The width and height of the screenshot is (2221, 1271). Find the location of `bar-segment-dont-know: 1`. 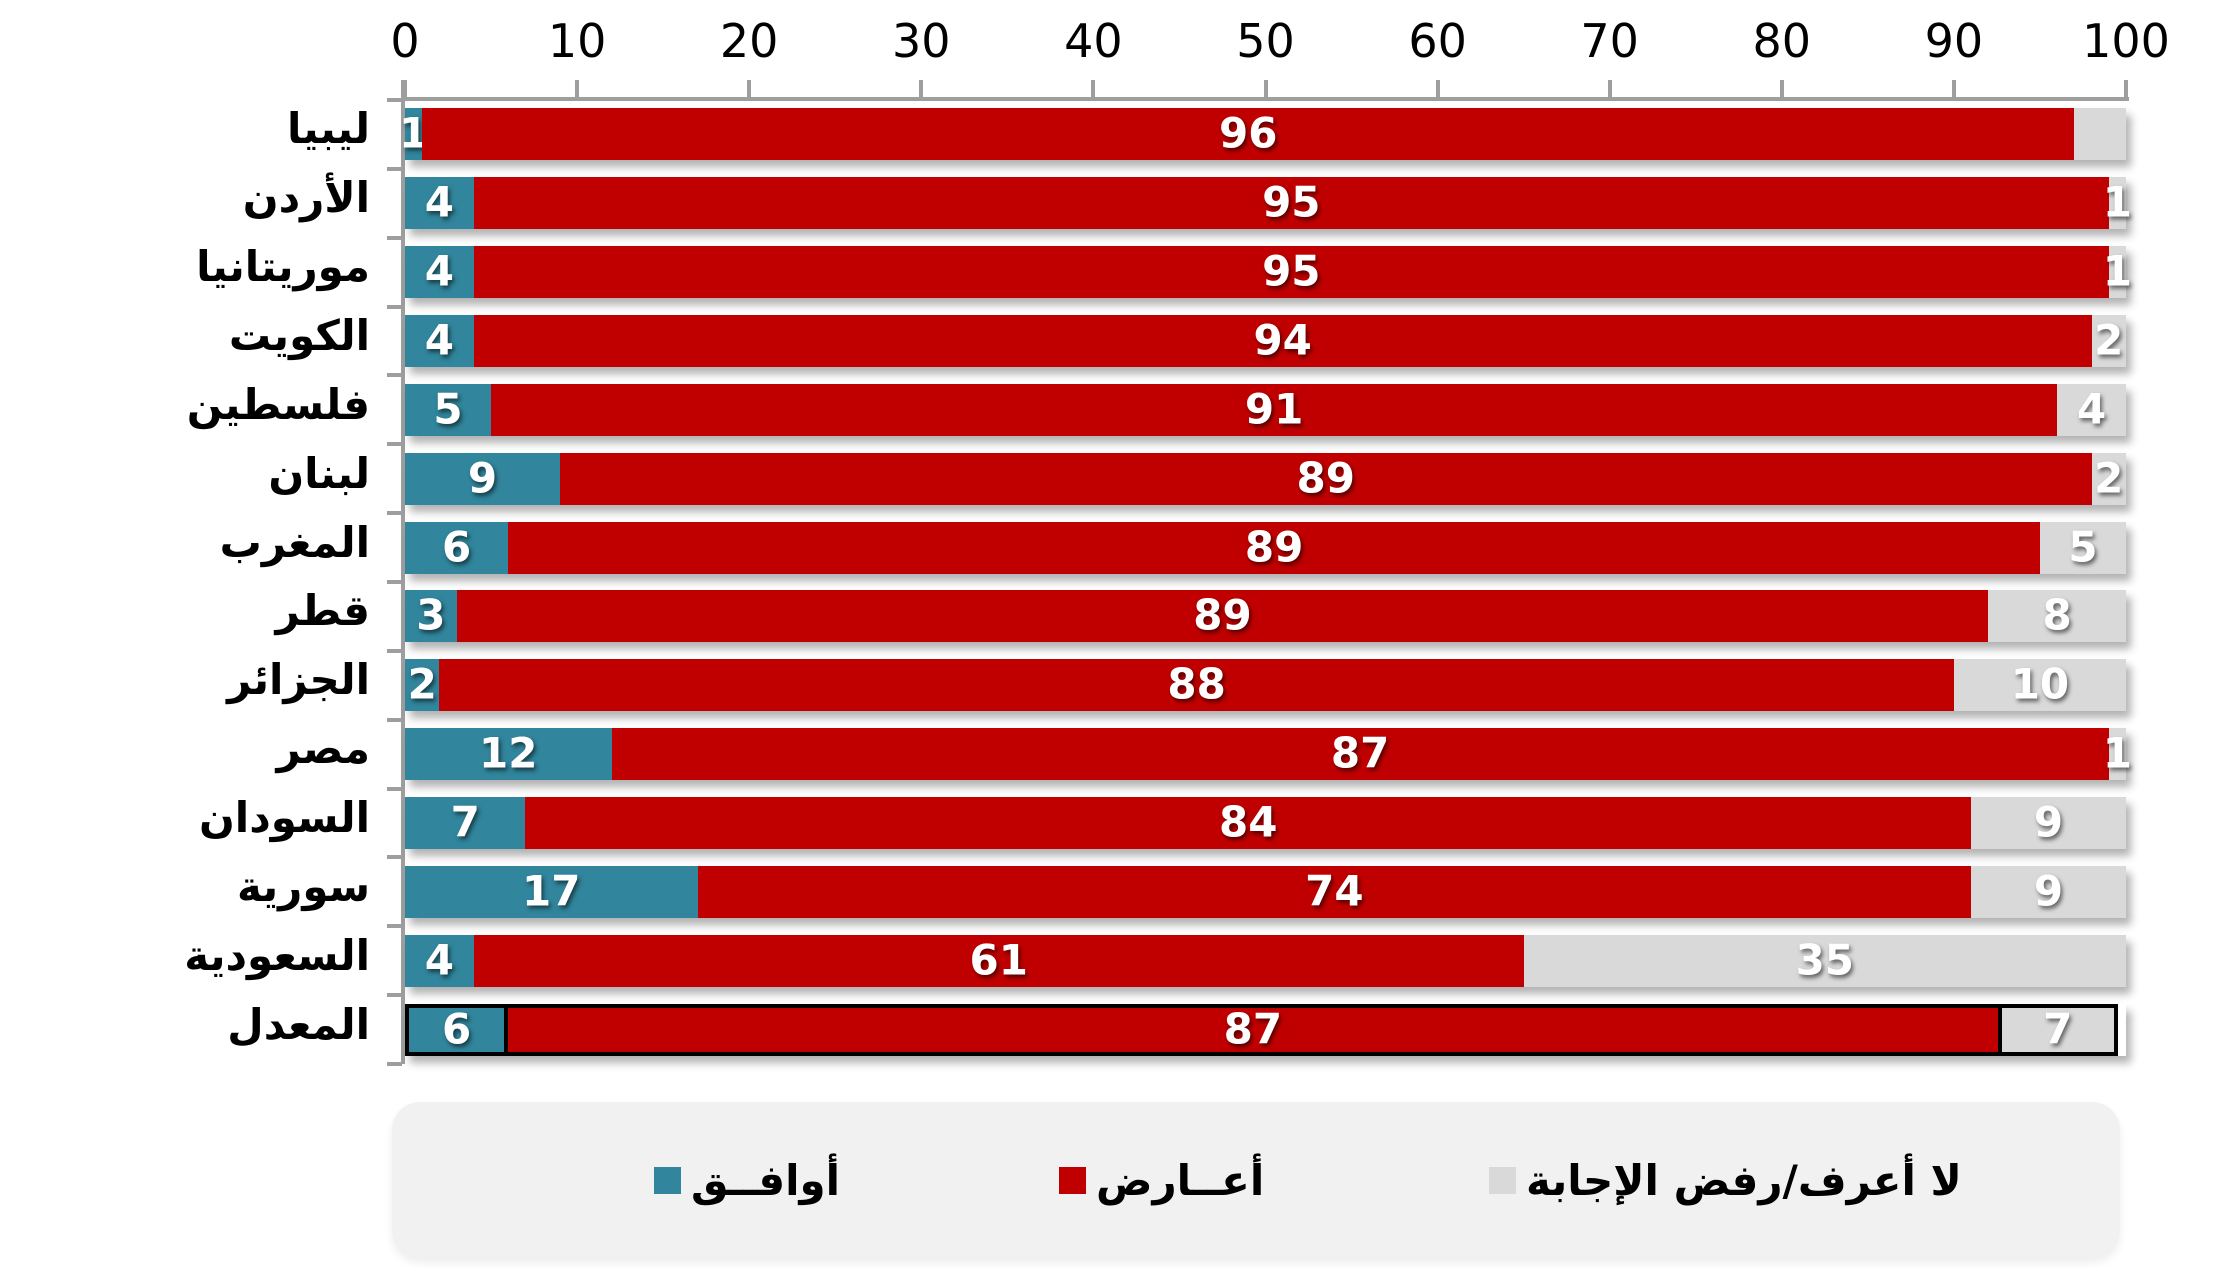

bar-segment-dont-know: 1 is located at coordinates (2117, 203).